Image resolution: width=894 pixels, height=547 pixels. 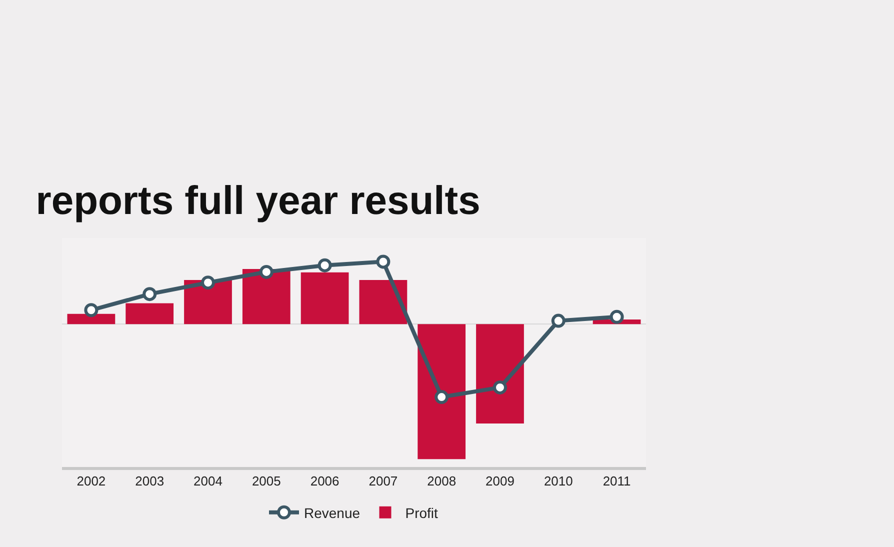 What do you see at coordinates (149, 481) in the screenshot?
I see `x-tick-label: 2003` at bounding box center [149, 481].